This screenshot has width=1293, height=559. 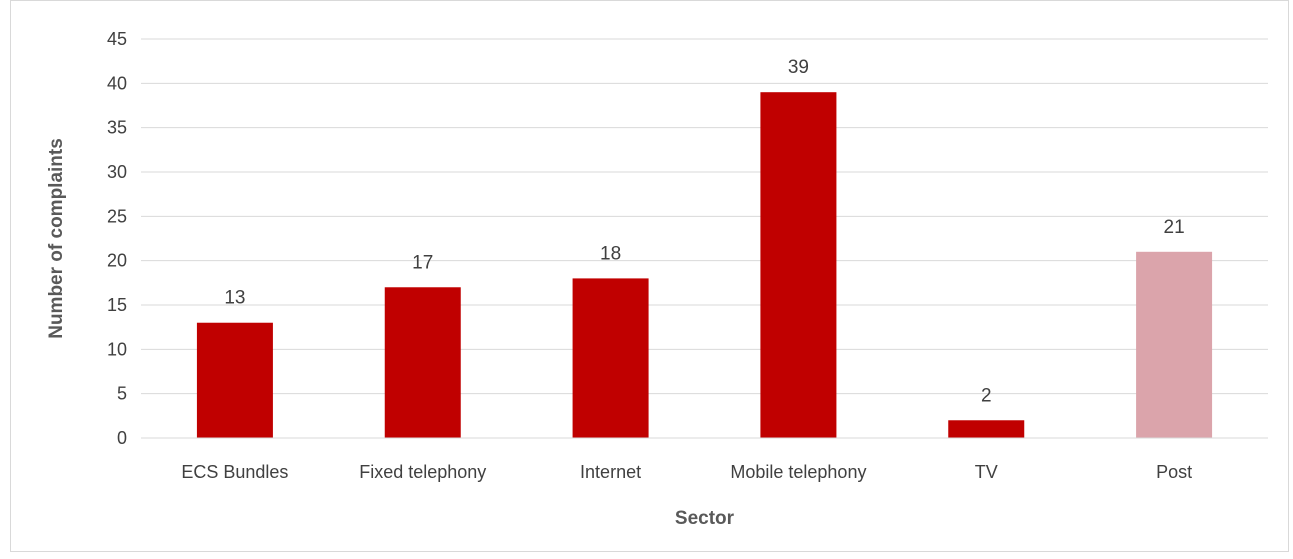 I want to click on y-tick-label: 0, so click(x=122, y=438).